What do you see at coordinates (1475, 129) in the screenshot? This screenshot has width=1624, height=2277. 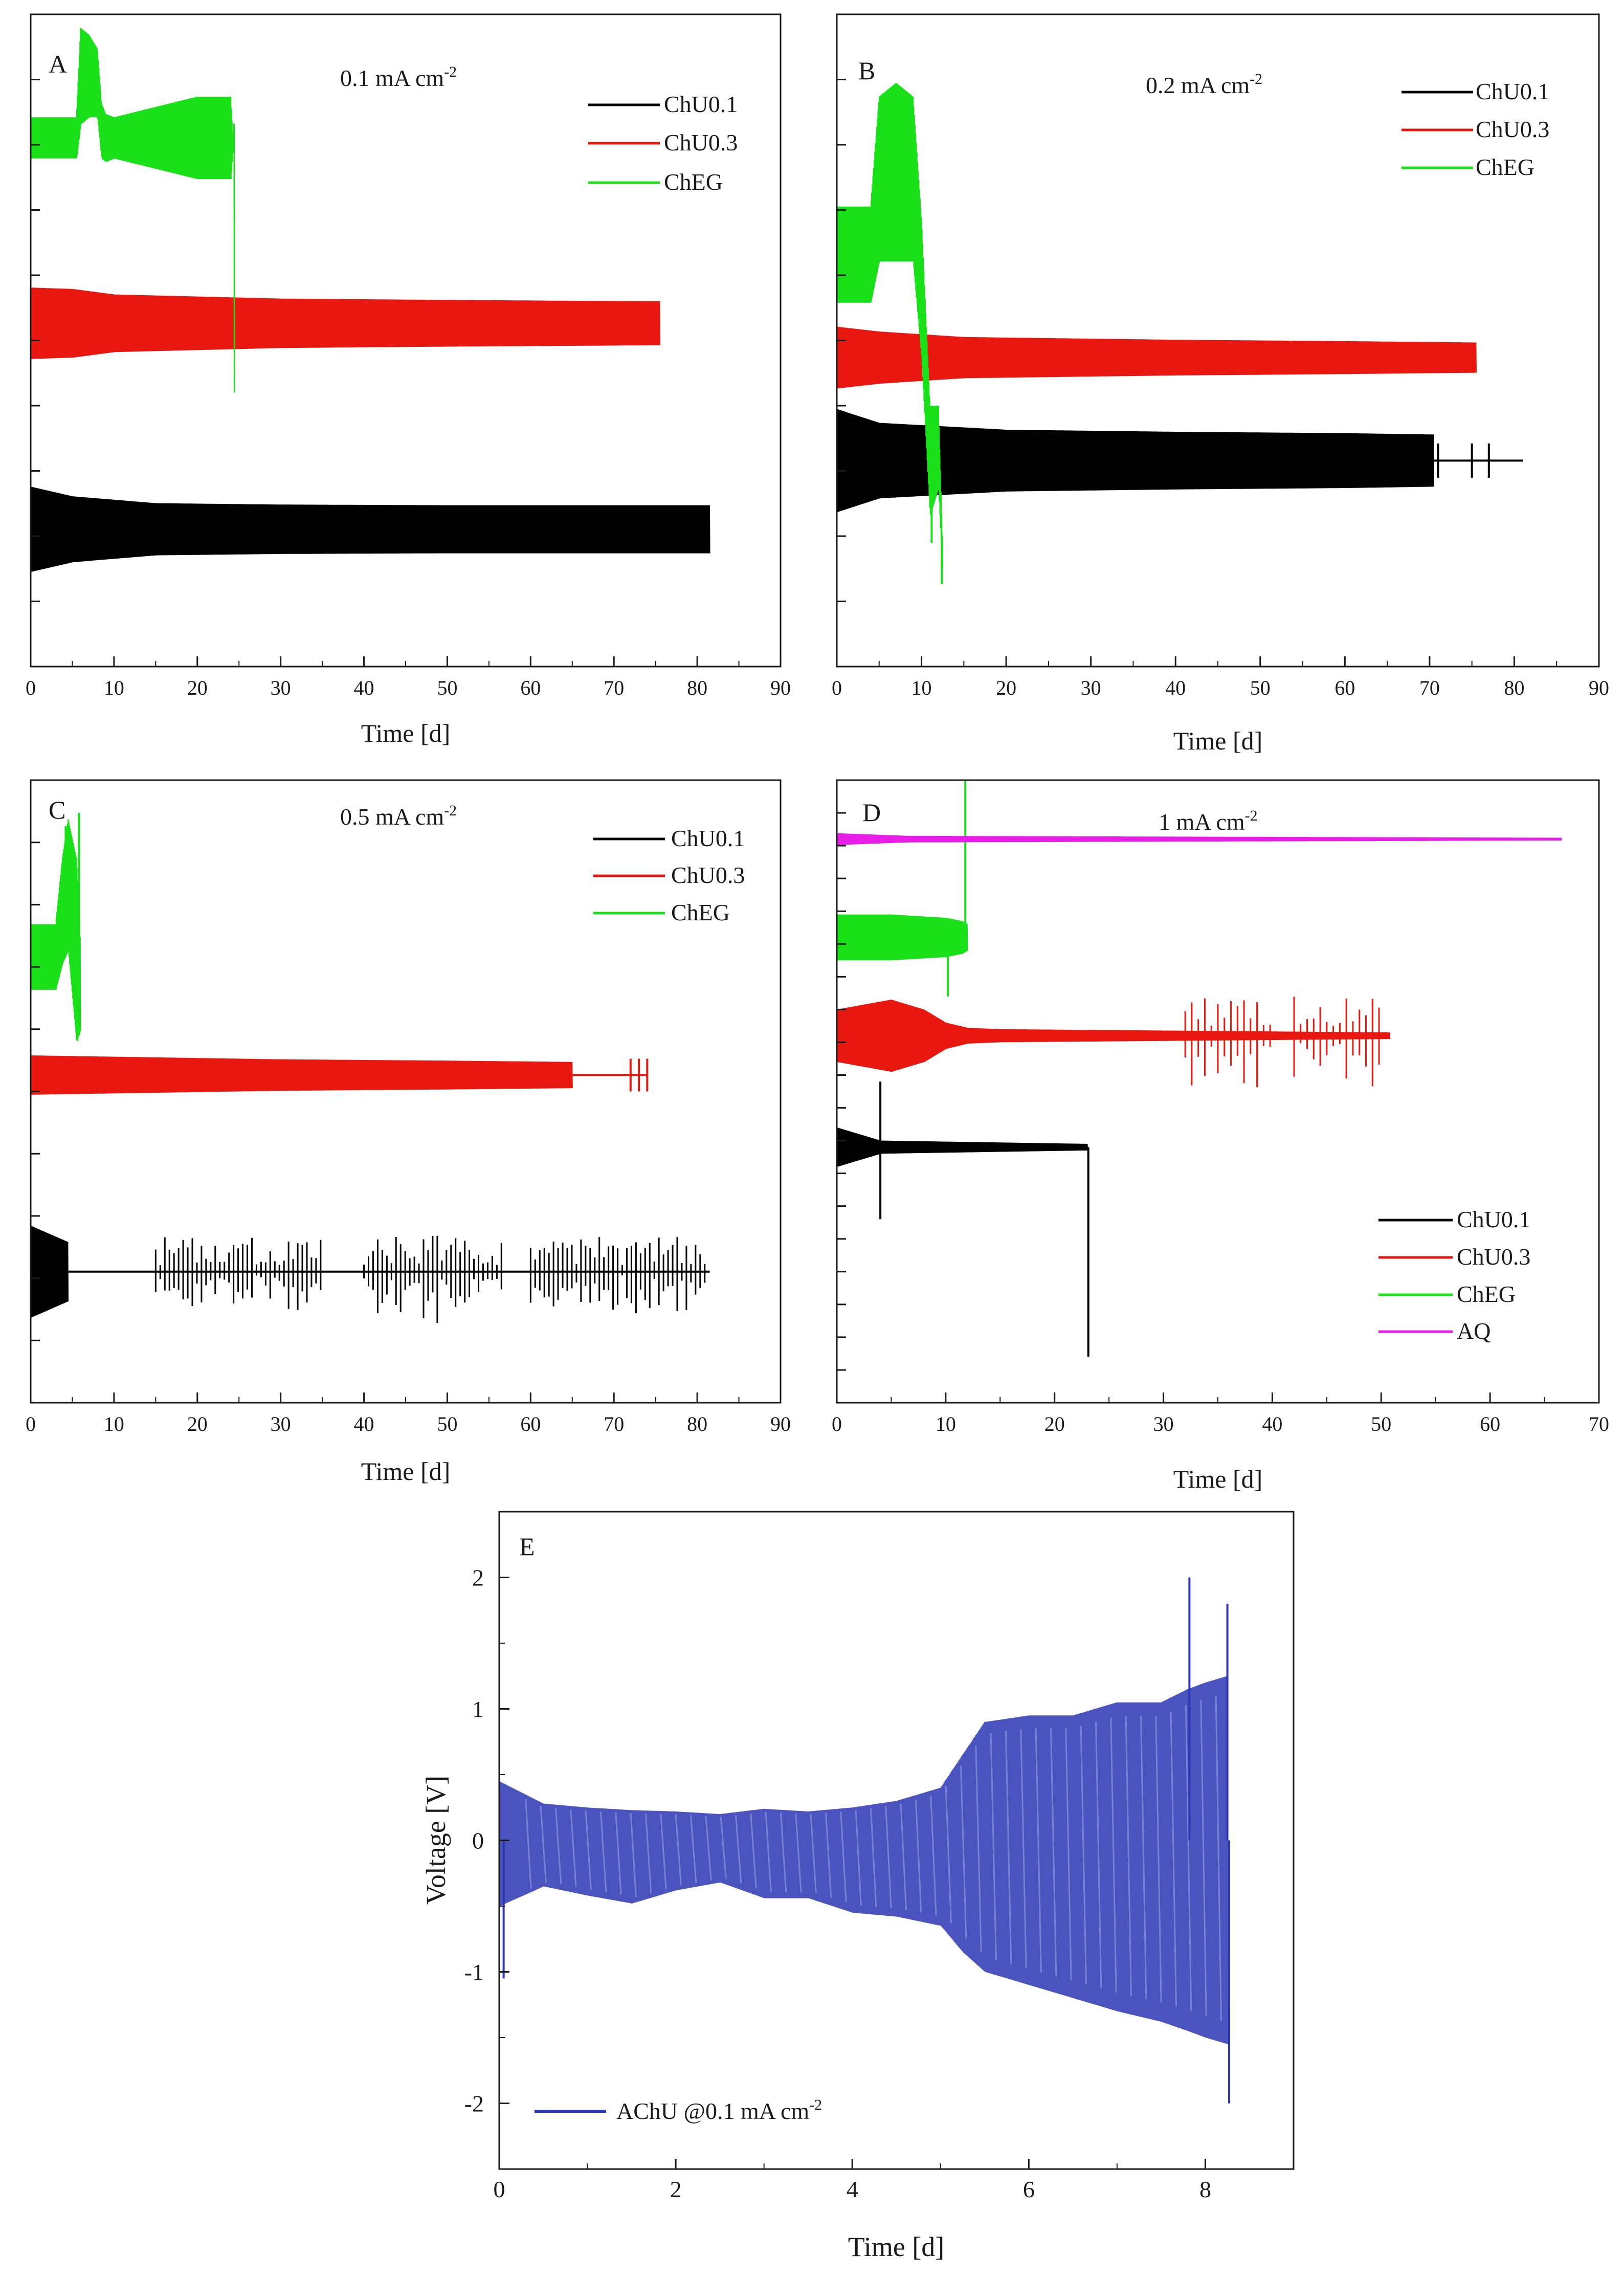 I see `panel-b-legend: ChU0.1 ChU0.3 ChEG` at bounding box center [1475, 129].